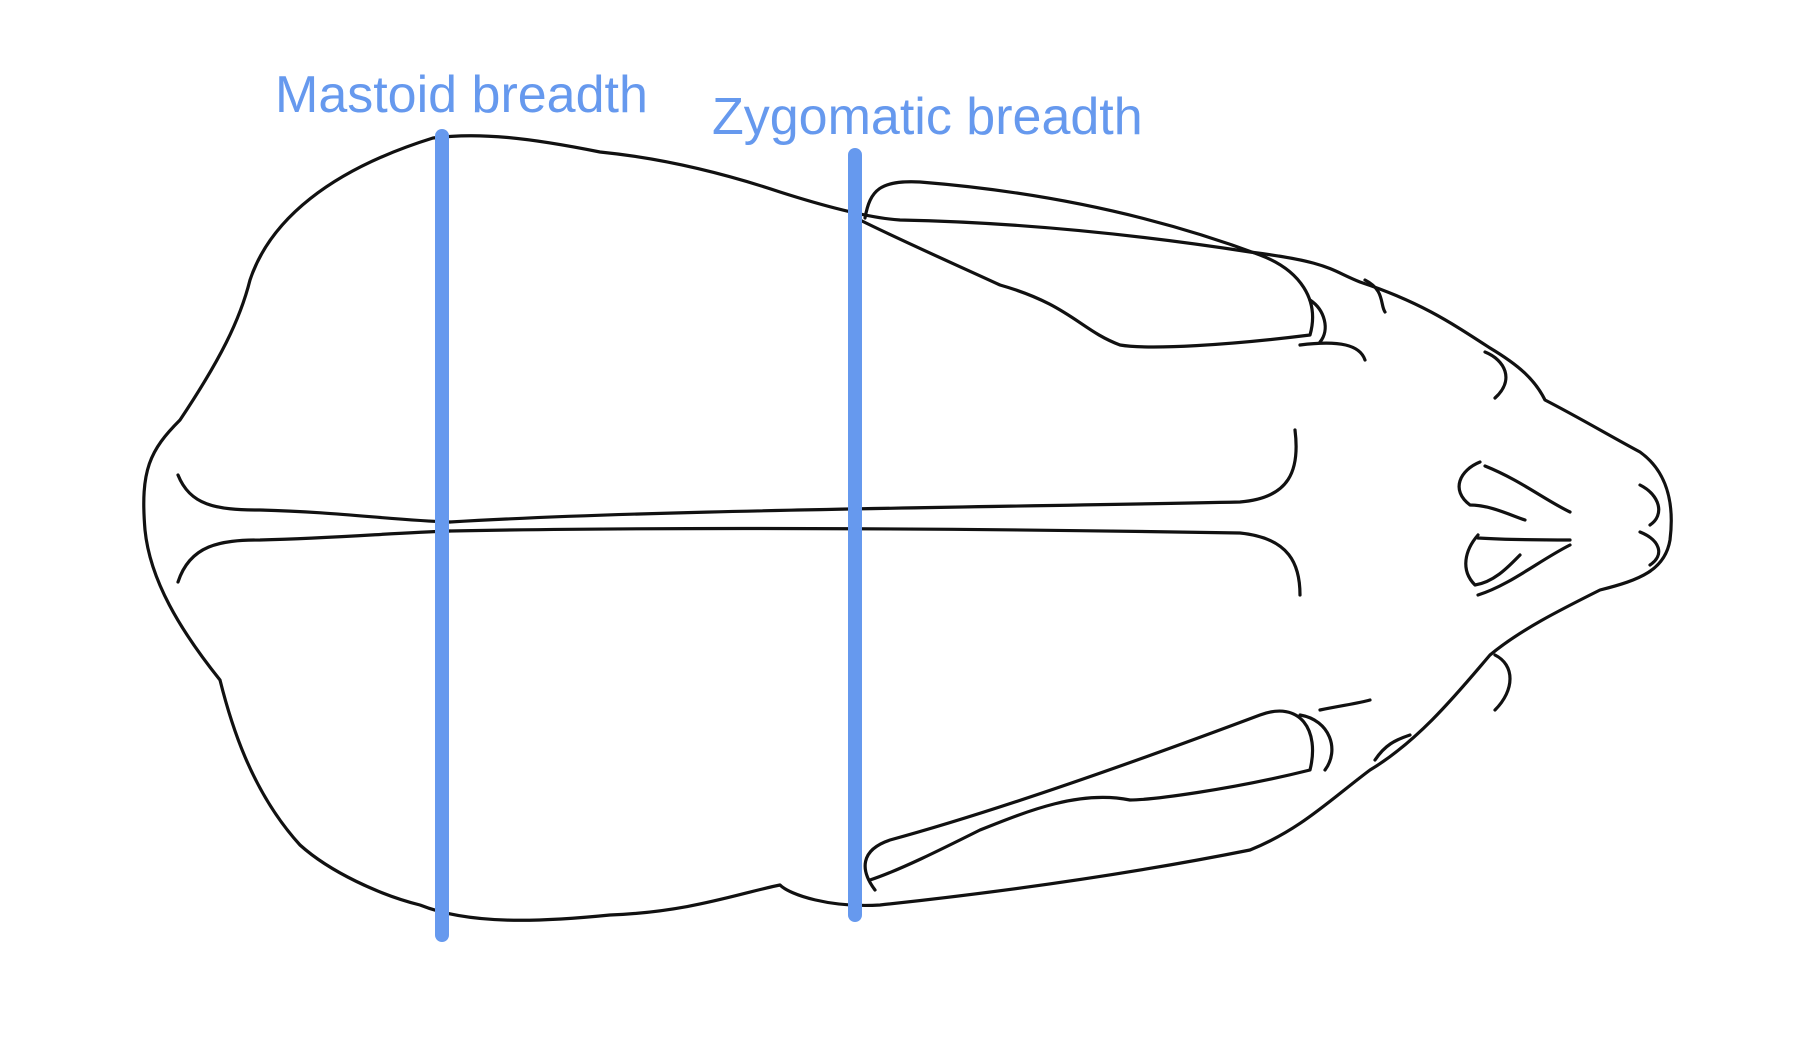 The width and height of the screenshot is (1800, 1050). What do you see at coordinates (1502, 682) in the screenshot?
I see `orbit-notch-lower` at bounding box center [1502, 682].